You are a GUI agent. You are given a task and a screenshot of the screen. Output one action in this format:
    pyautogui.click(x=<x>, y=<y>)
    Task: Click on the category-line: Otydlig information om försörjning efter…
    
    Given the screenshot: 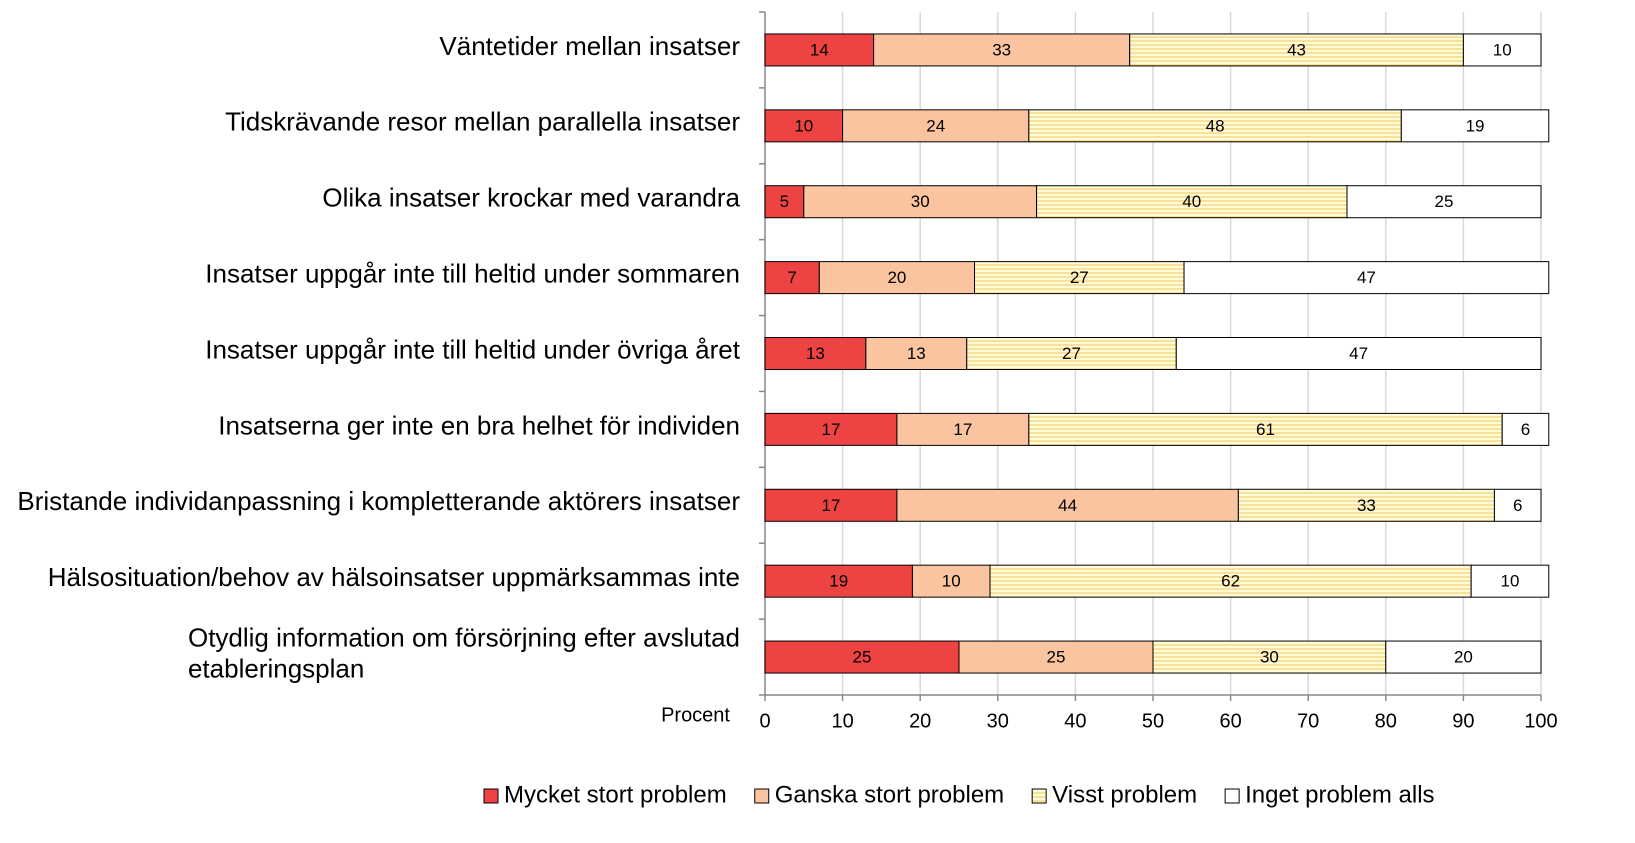 What is the action you would take?
    pyautogui.click(x=464, y=637)
    